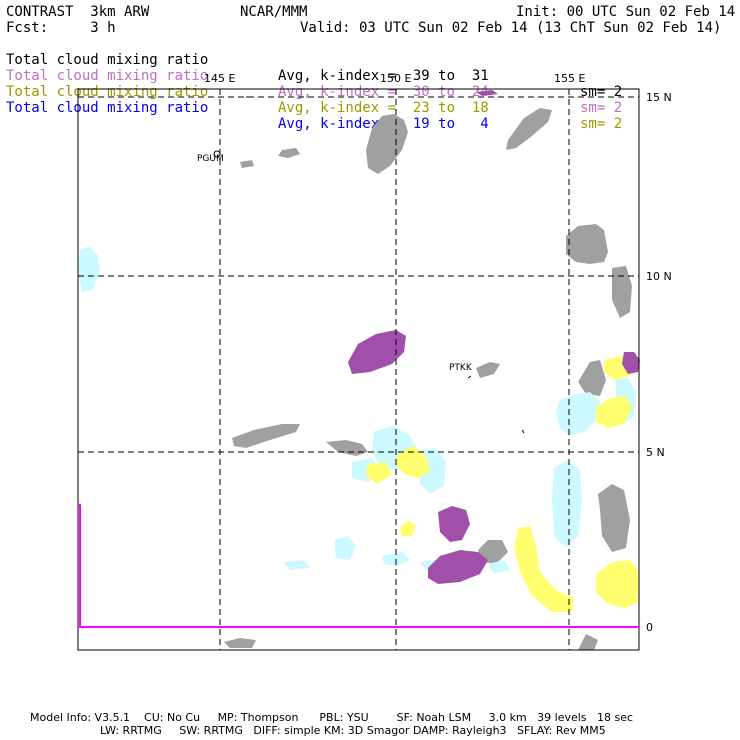 This screenshot has height=740, width=740. I want to click on guam-island-mark, so click(217, 154).